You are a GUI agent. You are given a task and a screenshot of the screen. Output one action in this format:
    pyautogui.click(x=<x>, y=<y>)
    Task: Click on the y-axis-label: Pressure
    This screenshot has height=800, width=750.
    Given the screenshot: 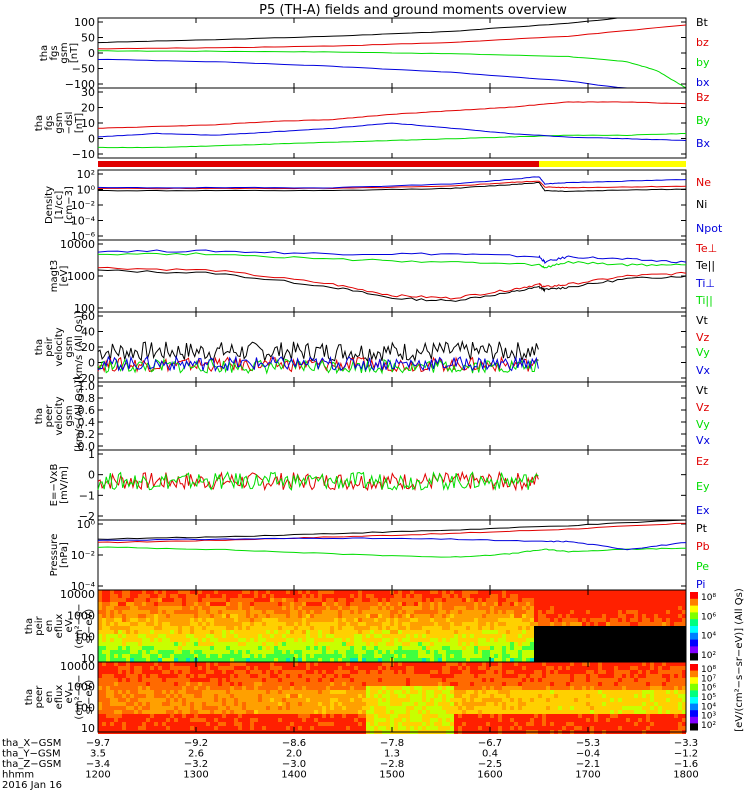 What is the action you would take?
    pyautogui.click(x=54, y=555)
    